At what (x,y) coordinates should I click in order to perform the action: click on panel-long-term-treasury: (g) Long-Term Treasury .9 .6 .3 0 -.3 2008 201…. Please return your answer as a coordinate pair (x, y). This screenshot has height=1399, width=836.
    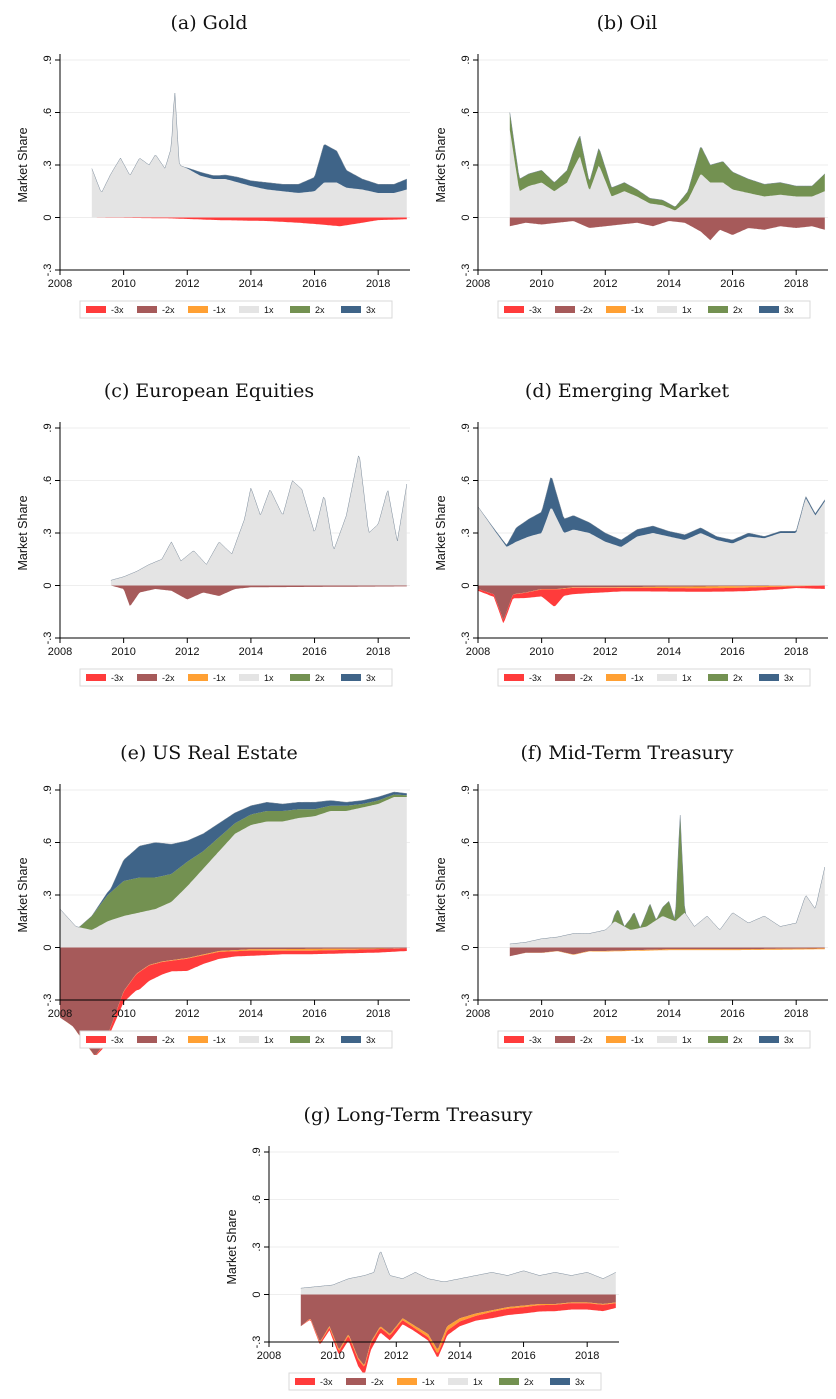
    Looking at the image, I should click on (418, 1244).